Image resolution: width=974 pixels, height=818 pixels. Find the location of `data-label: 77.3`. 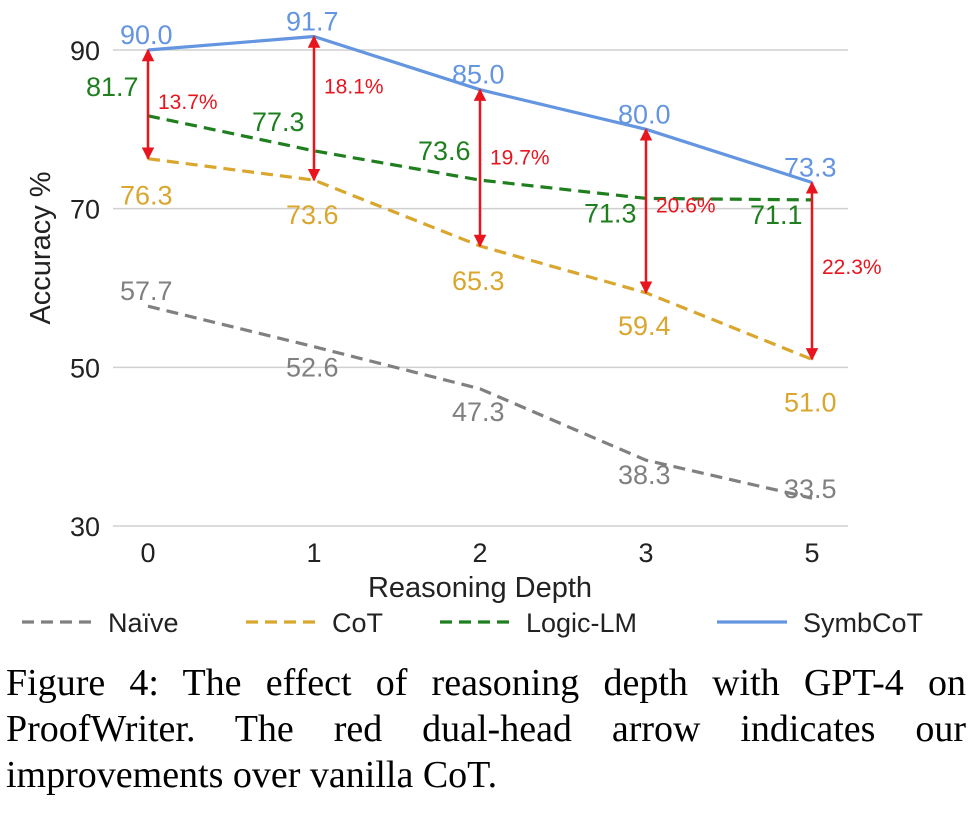

data-label: 77.3 is located at coordinates (278, 122).